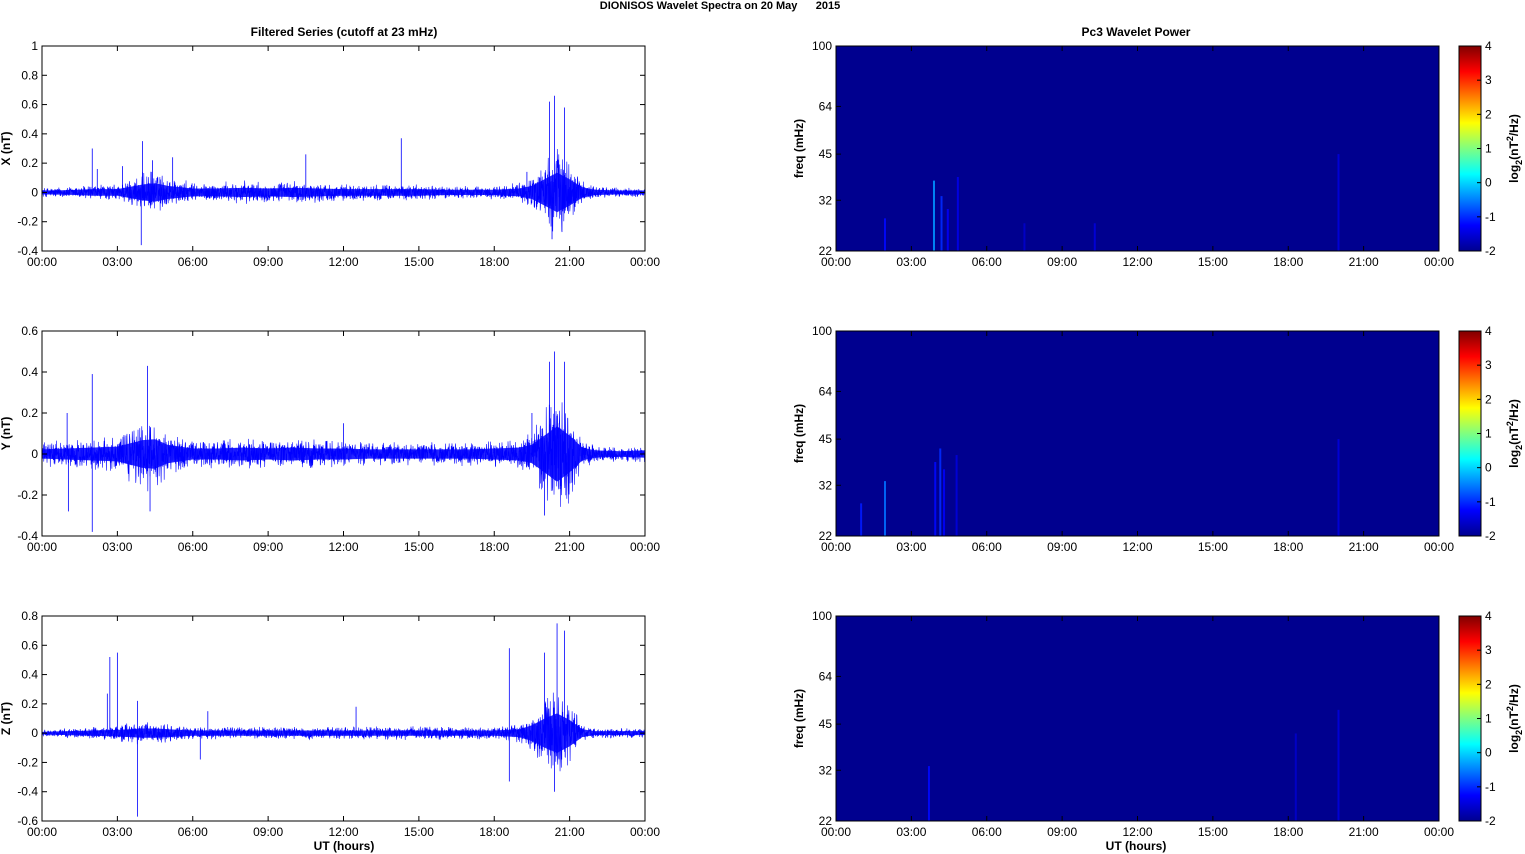 The height and width of the screenshot is (854, 1525). Describe the element at coordinates (720, 6) in the screenshot. I see `figure-title: DIONISOS Wavelet Spectra on 20 May 2015` at that location.